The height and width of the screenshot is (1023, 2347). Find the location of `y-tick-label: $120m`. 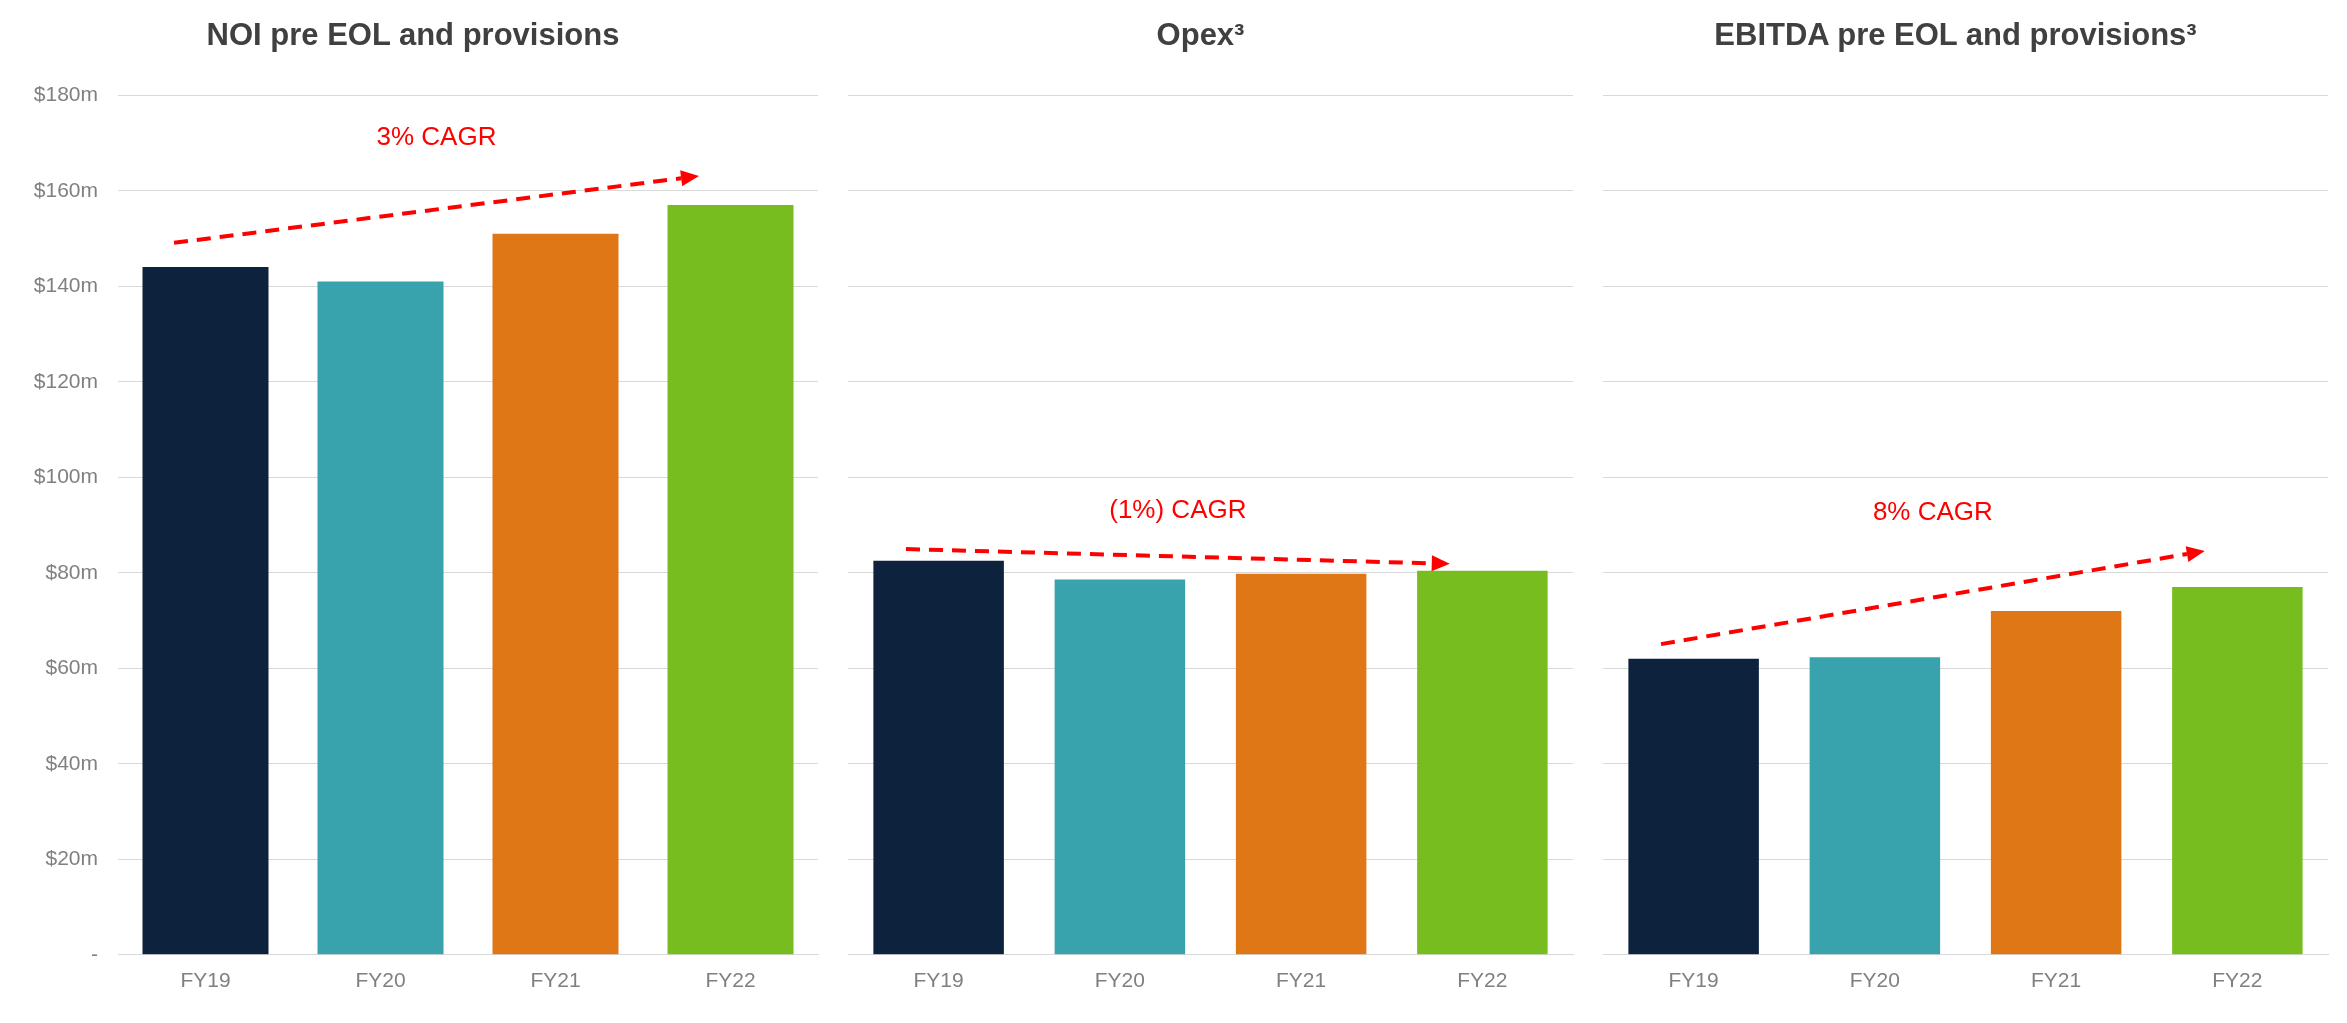

y-tick-label: $120m is located at coordinates (65, 380).